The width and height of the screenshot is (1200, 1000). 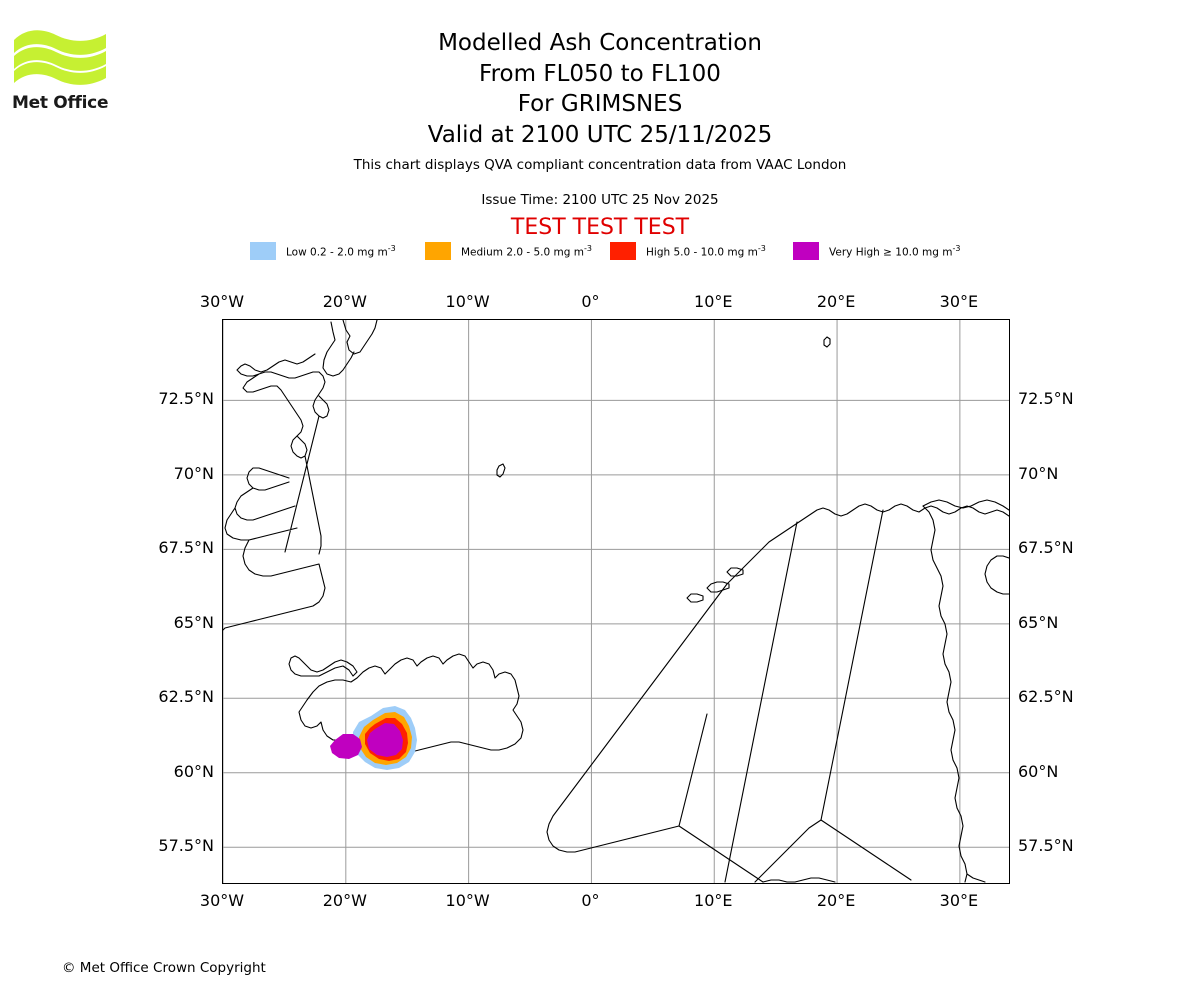 I want to click on lon-label-bottom-30°W: 30°W, so click(x=222, y=900).